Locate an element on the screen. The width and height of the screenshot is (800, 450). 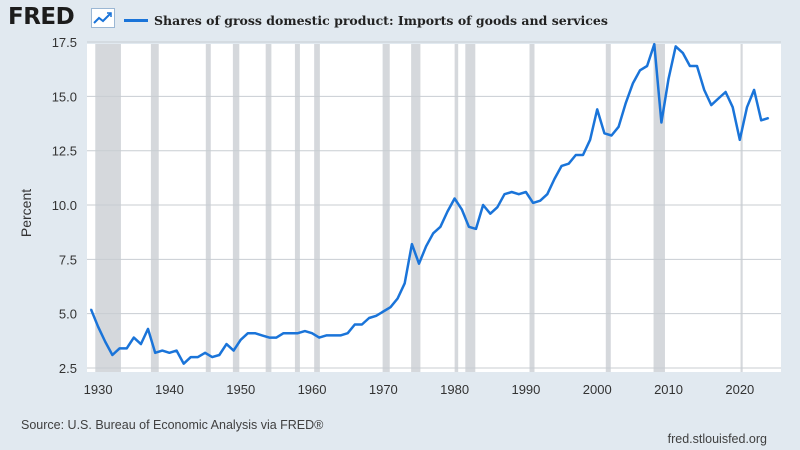
x-tick-label: 1970 is located at coordinates (383, 389).